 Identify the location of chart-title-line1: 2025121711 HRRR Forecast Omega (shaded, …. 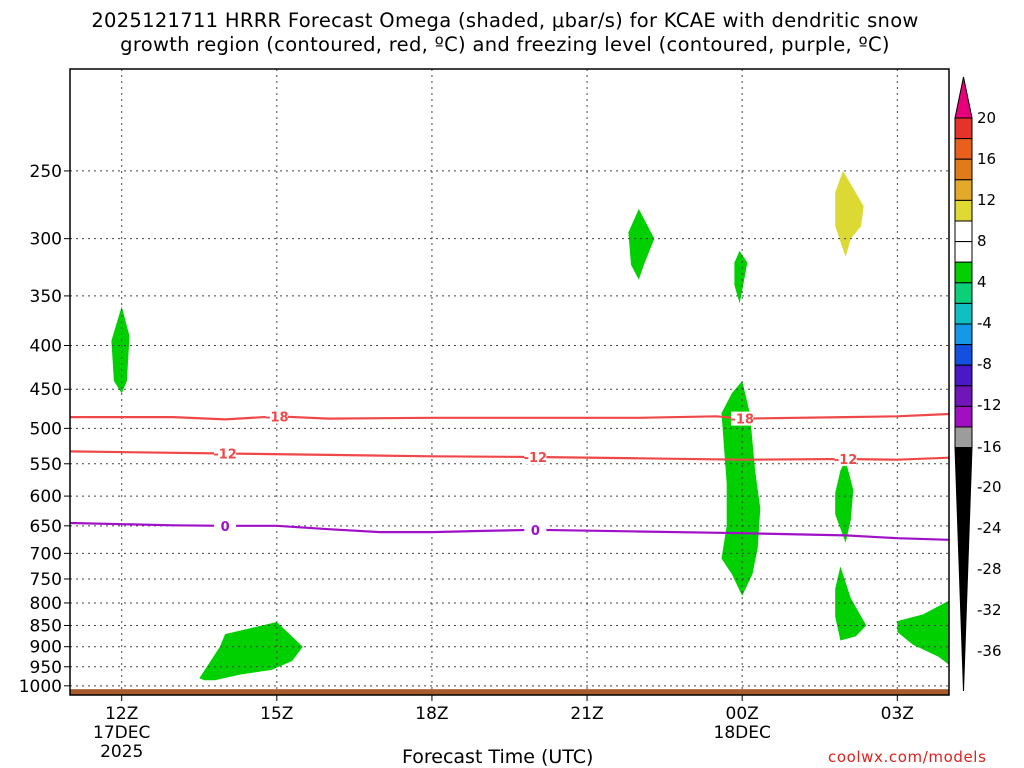
(505, 20).